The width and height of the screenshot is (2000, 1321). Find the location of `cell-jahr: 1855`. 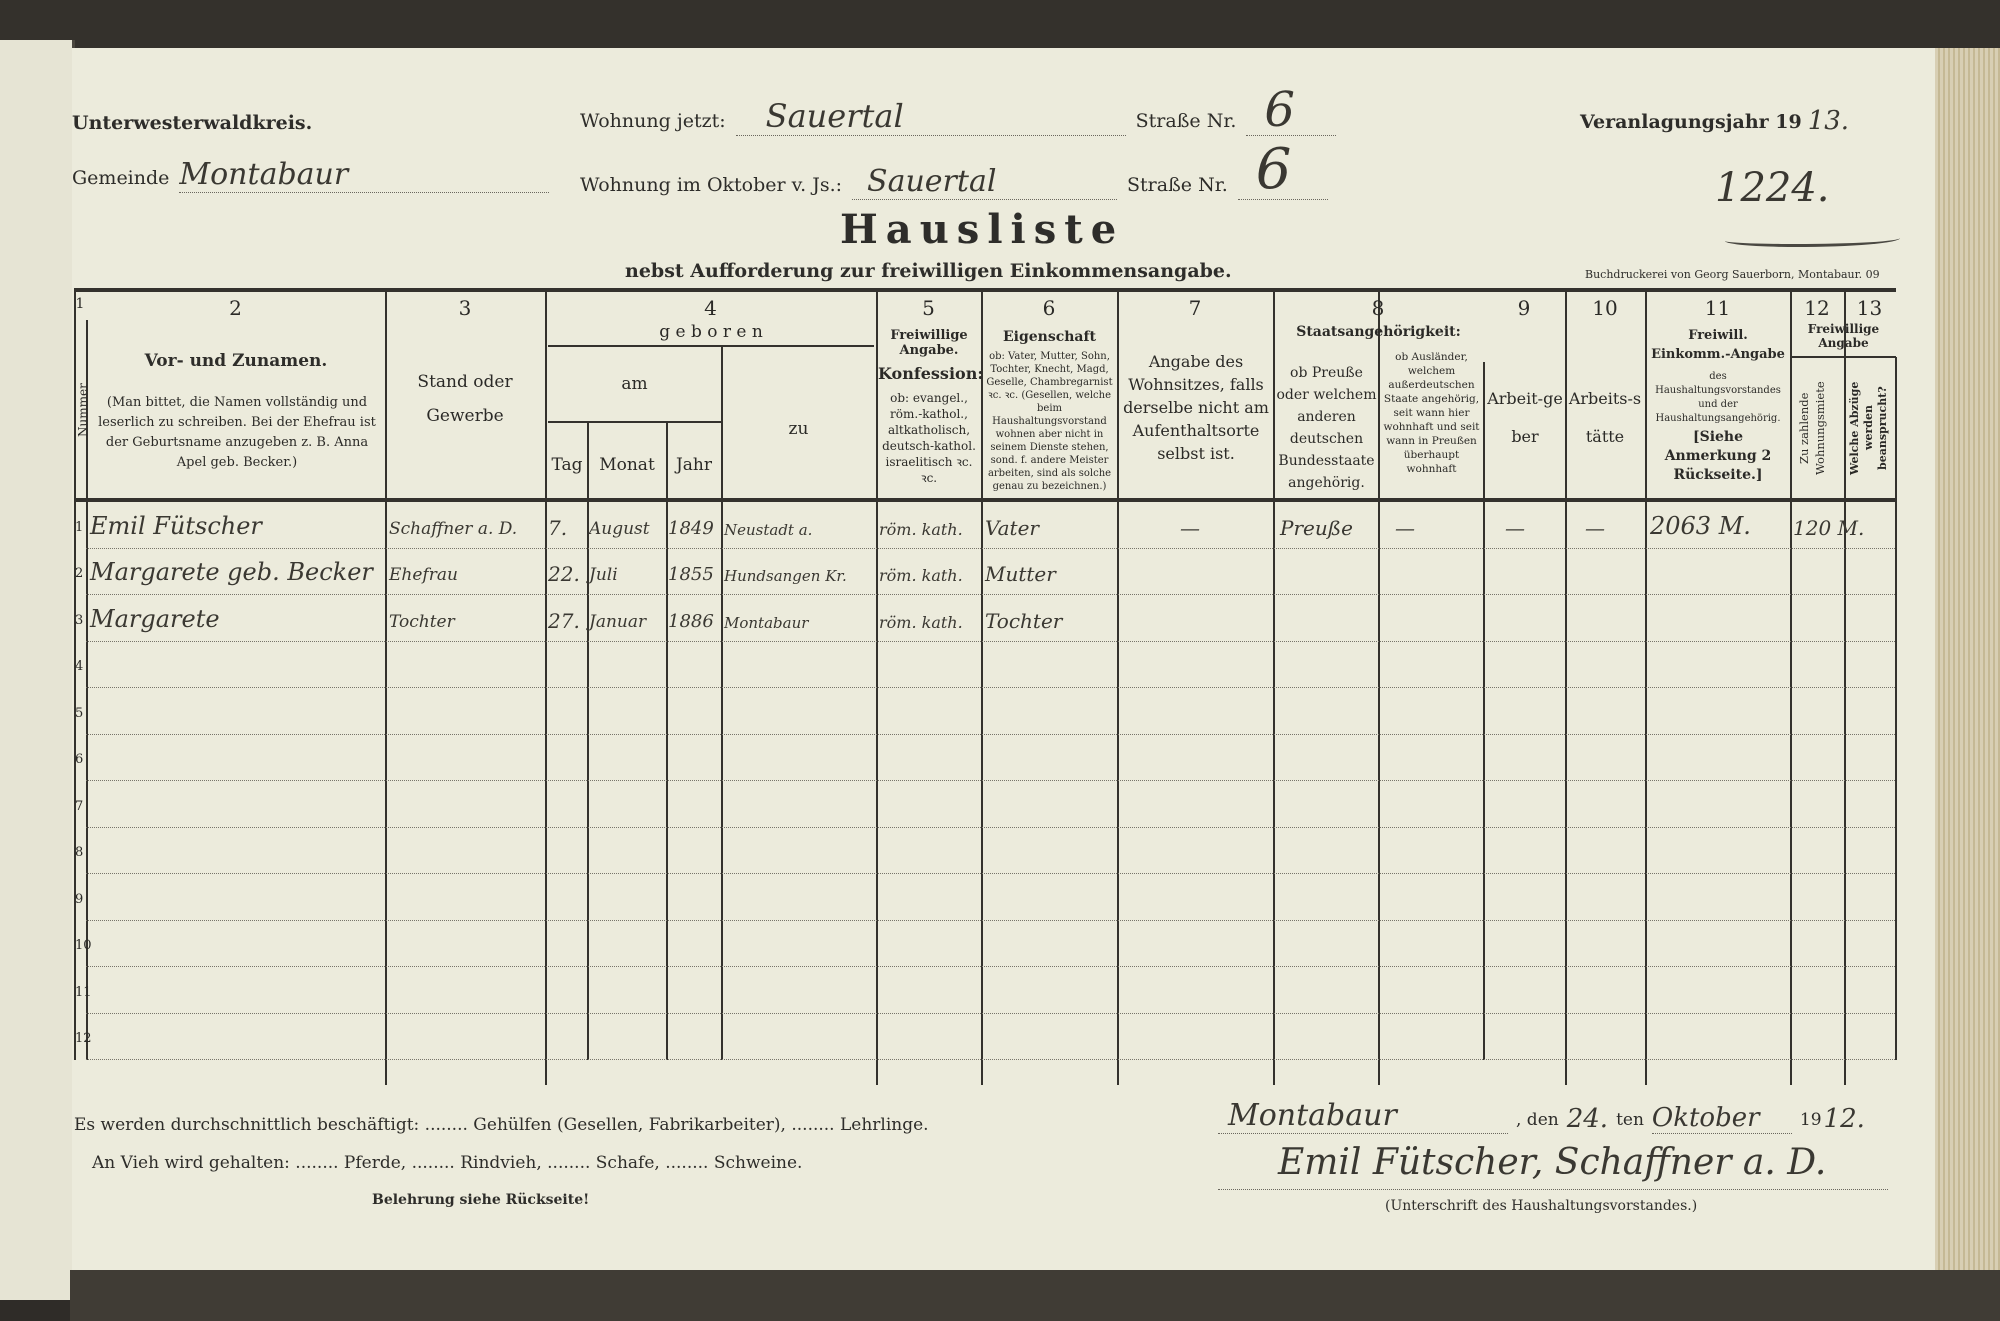

cell-jahr: 1855 is located at coordinates (691, 574).